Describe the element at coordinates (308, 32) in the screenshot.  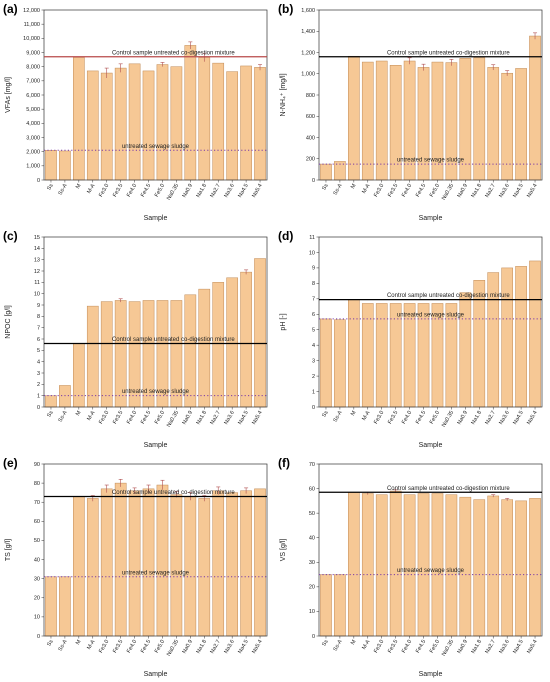
I see `y-tick-label: 1,400` at that location.